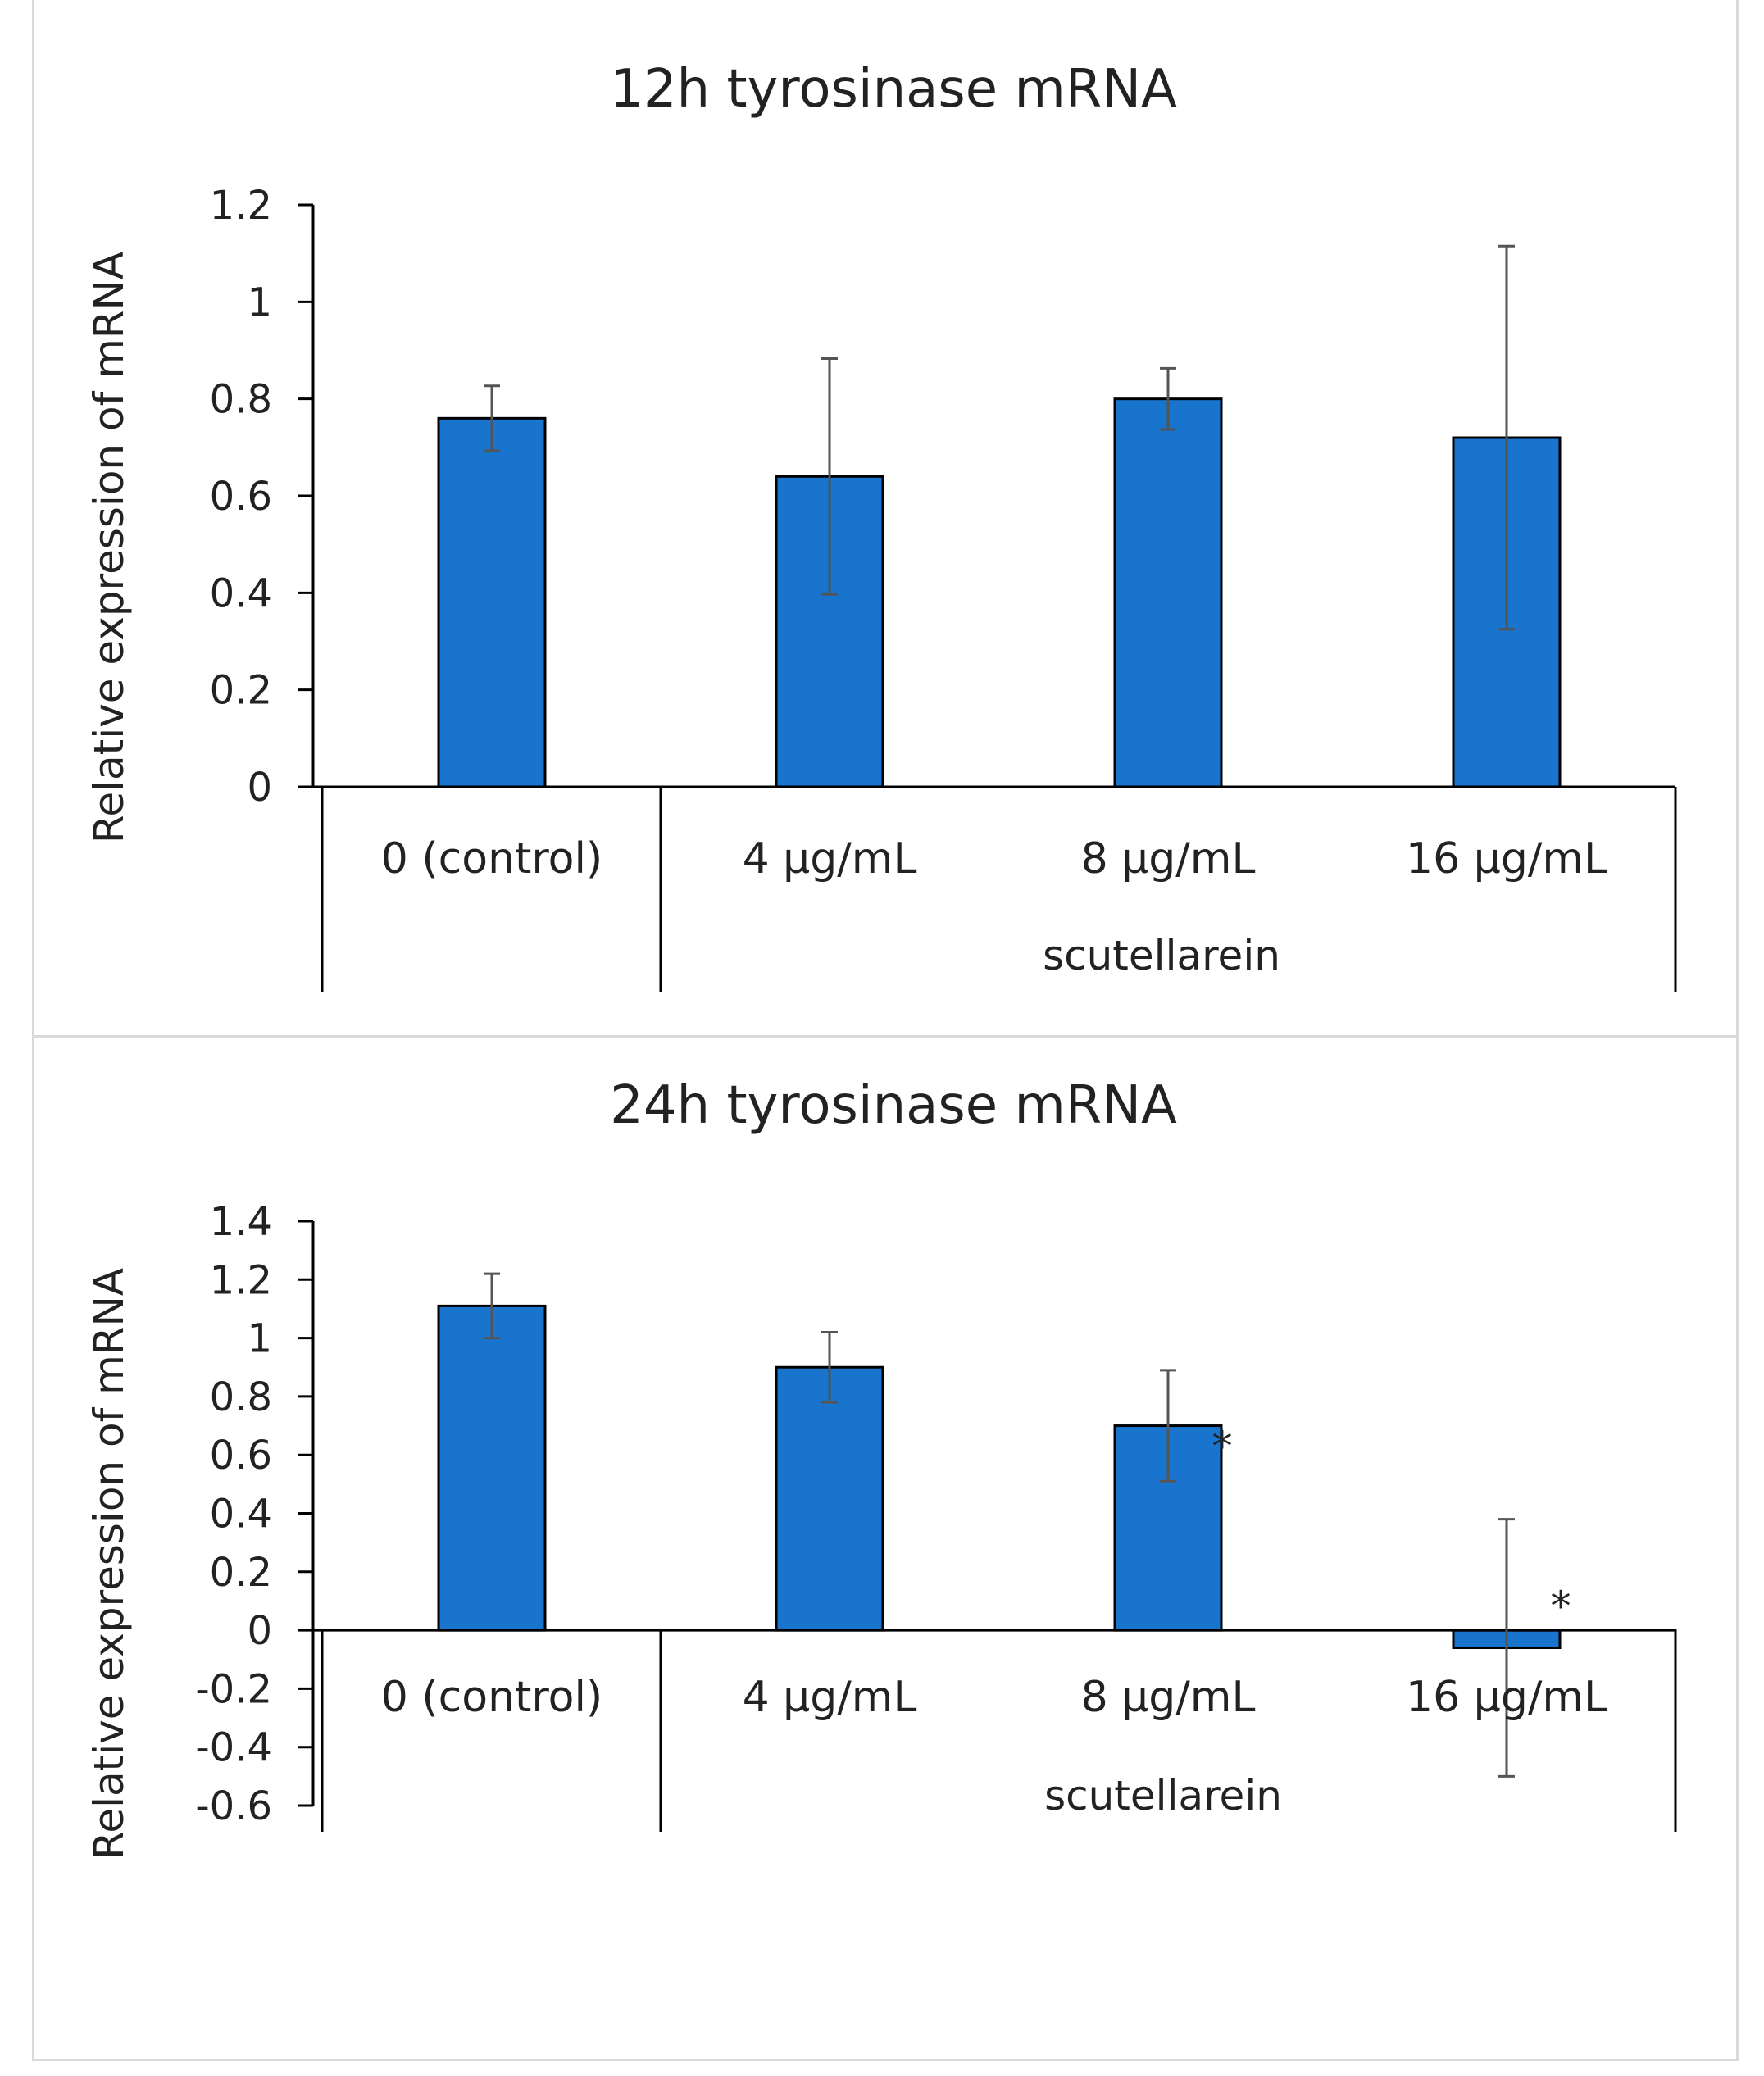 This screenshot has width=1764, height=2076. I want to click on y-tick-label-24h: 0.2, so click(241, 1573).